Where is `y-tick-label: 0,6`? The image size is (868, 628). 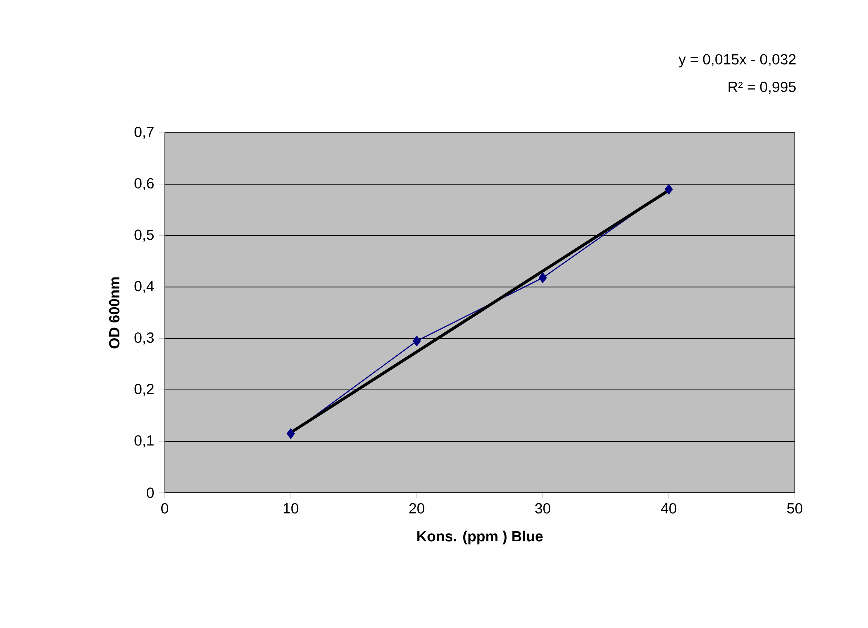 y-tick-label: 0,6 is located at coordinates (144, 184).